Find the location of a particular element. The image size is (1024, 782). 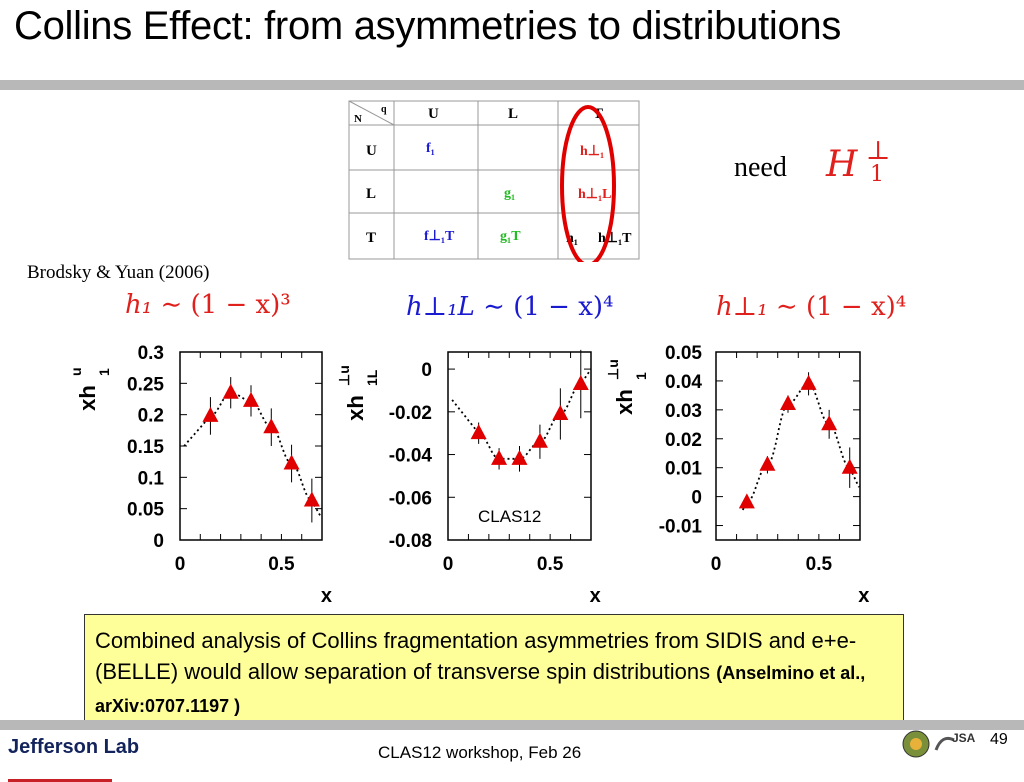

table-f1: f₁ is located at coordinates (430, 148).